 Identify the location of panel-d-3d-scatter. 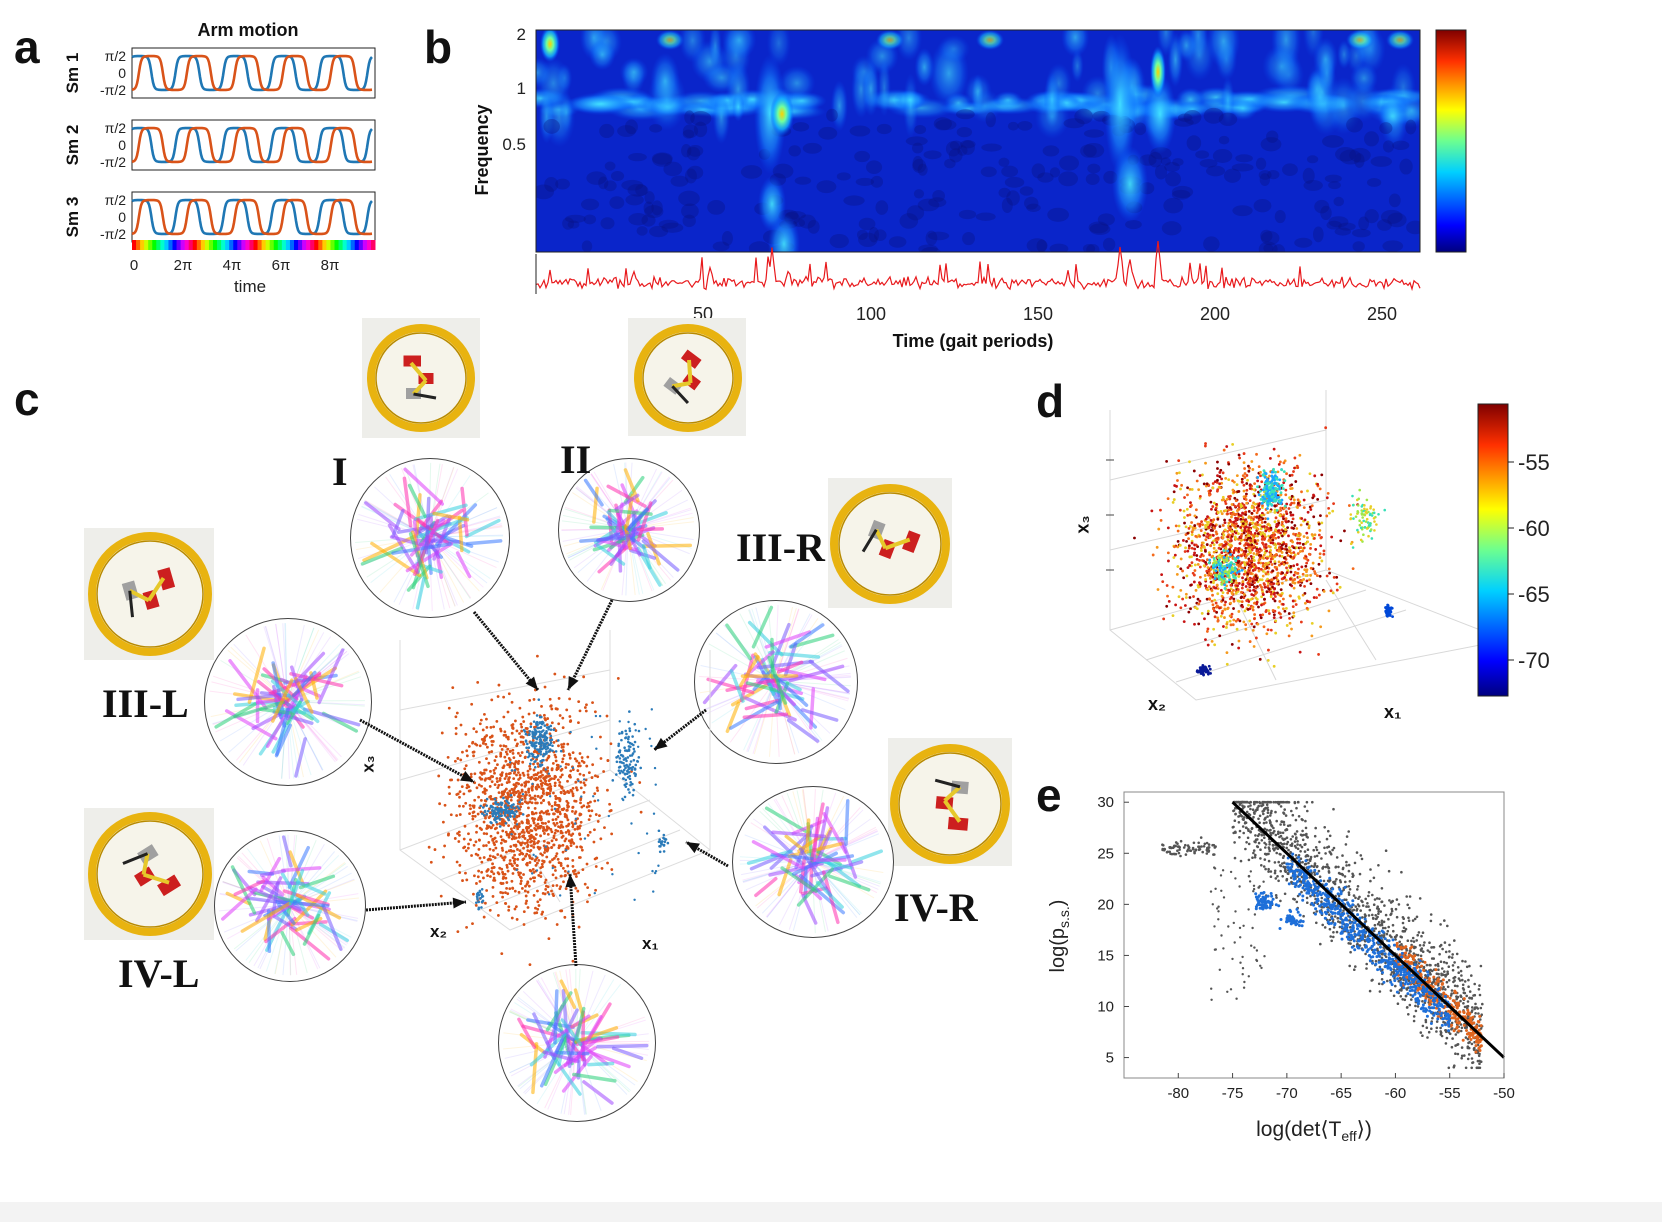
(1306, 545).